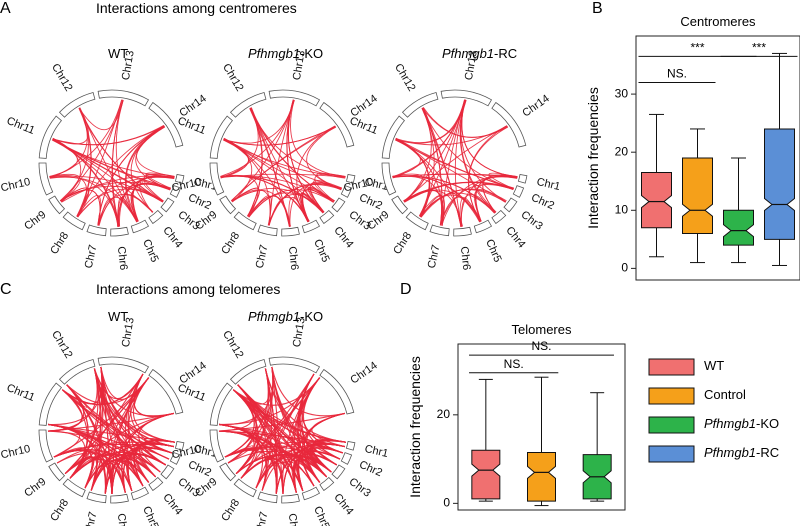  What do you see at coordinates (196, 8) in the screenshot?
I see `panel-a-title: Interactions among centromeres` at bounding box center [196, 8].